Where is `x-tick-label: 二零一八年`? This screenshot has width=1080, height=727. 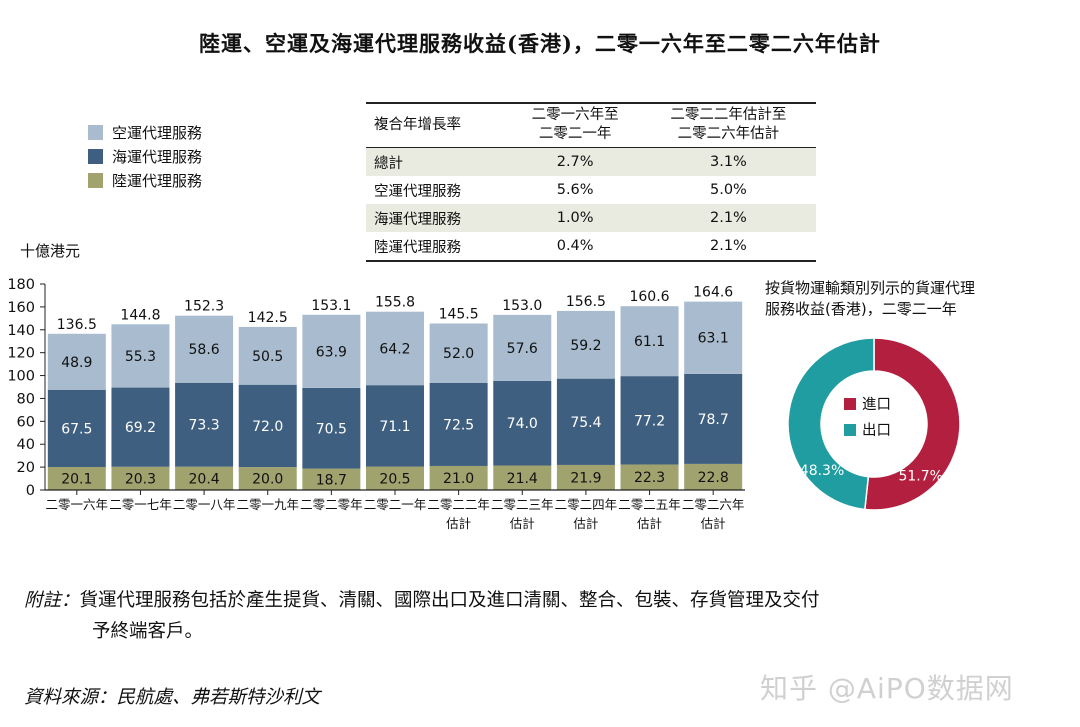
x-tick-label: 二零一八年 is located at coordinates (204, 504).